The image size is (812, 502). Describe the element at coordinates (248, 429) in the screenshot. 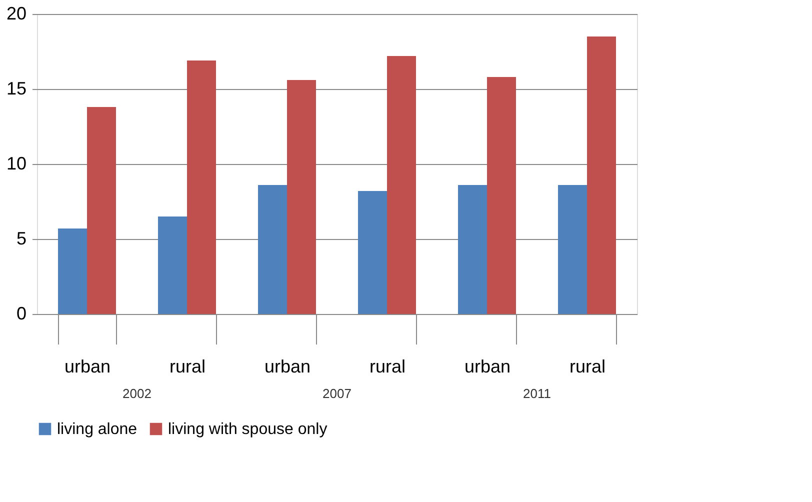

I see `legend-label: living with spouse only` at that location.